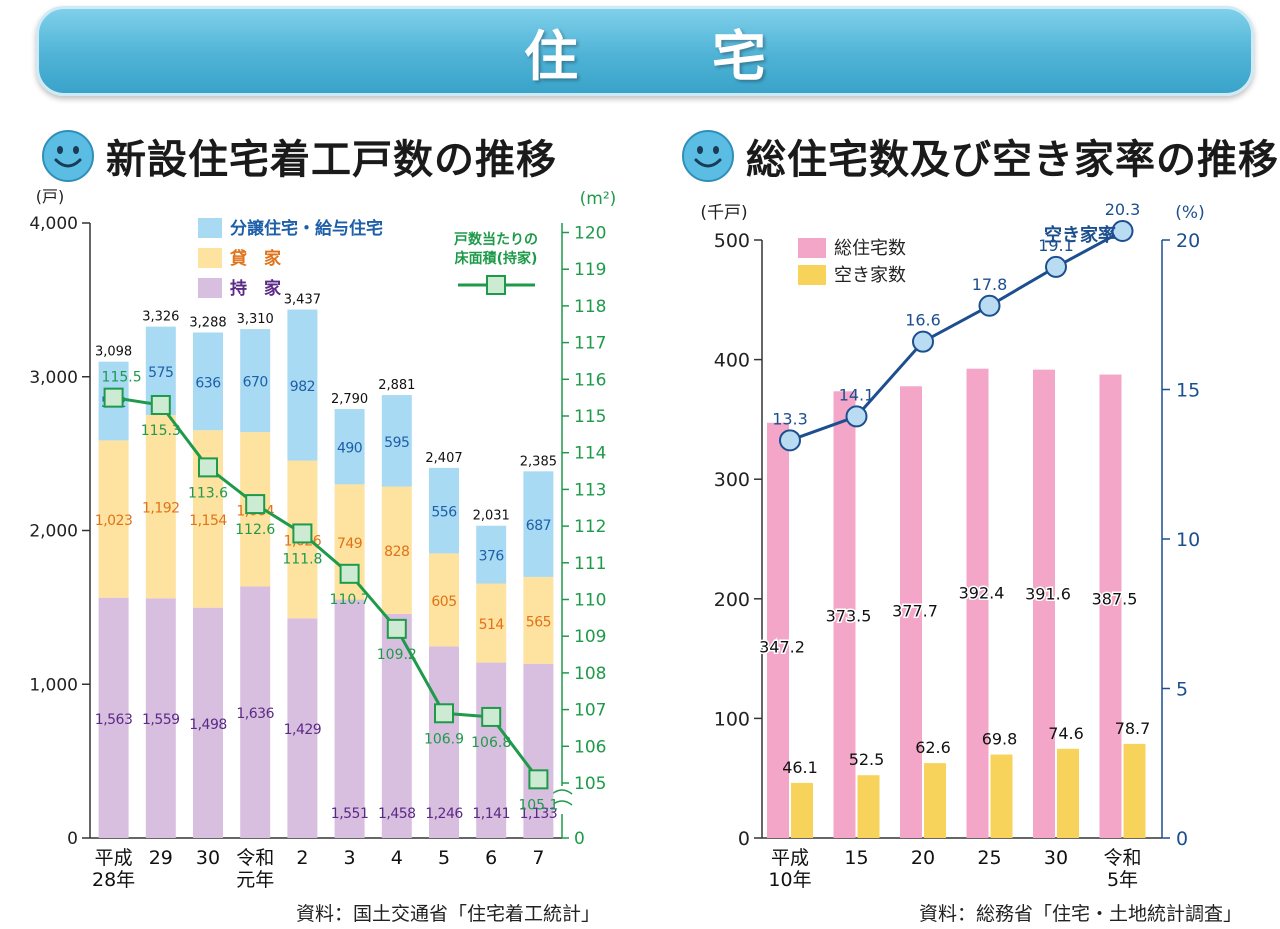  What do you see at coordinates (448, 914) in the screenshot?
I see `source-note: 資料：国土交通省「住宅着工統計」` at bounding box center [448, 914].